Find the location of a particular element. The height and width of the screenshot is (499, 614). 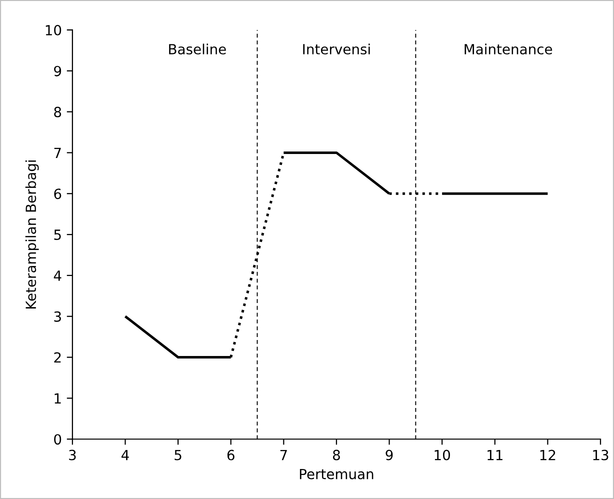

x-tick-label: 12 is located at coordinates (548, 455).